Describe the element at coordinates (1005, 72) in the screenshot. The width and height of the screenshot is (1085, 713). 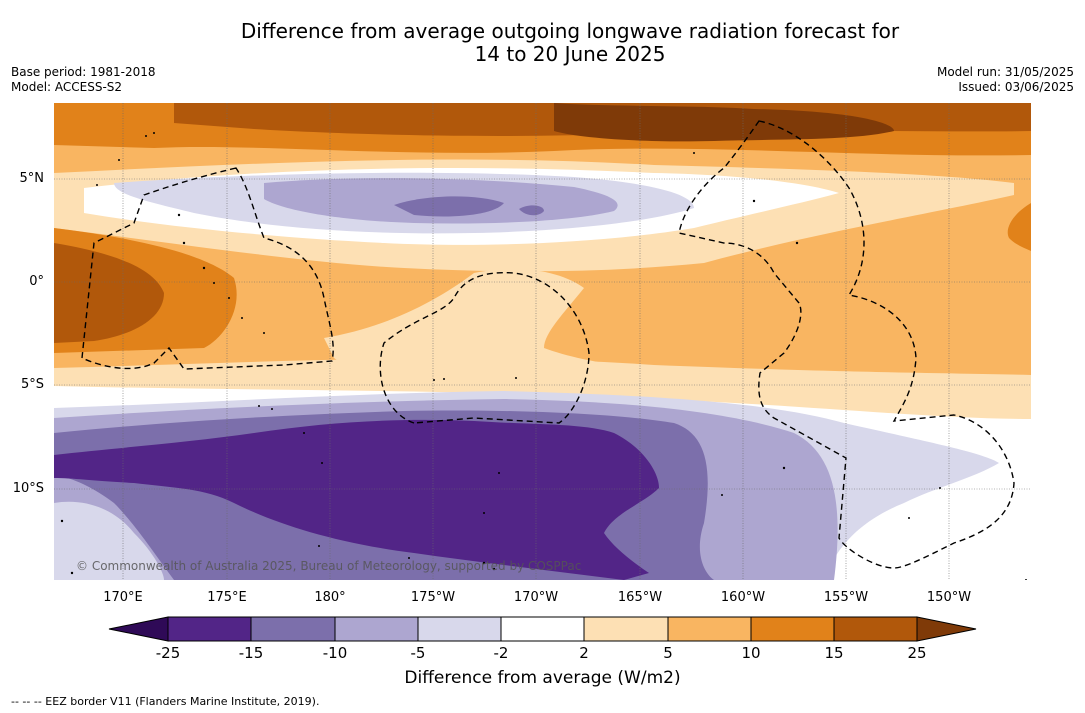
I see `model-run: Model run: 31/05/2025` at that location.